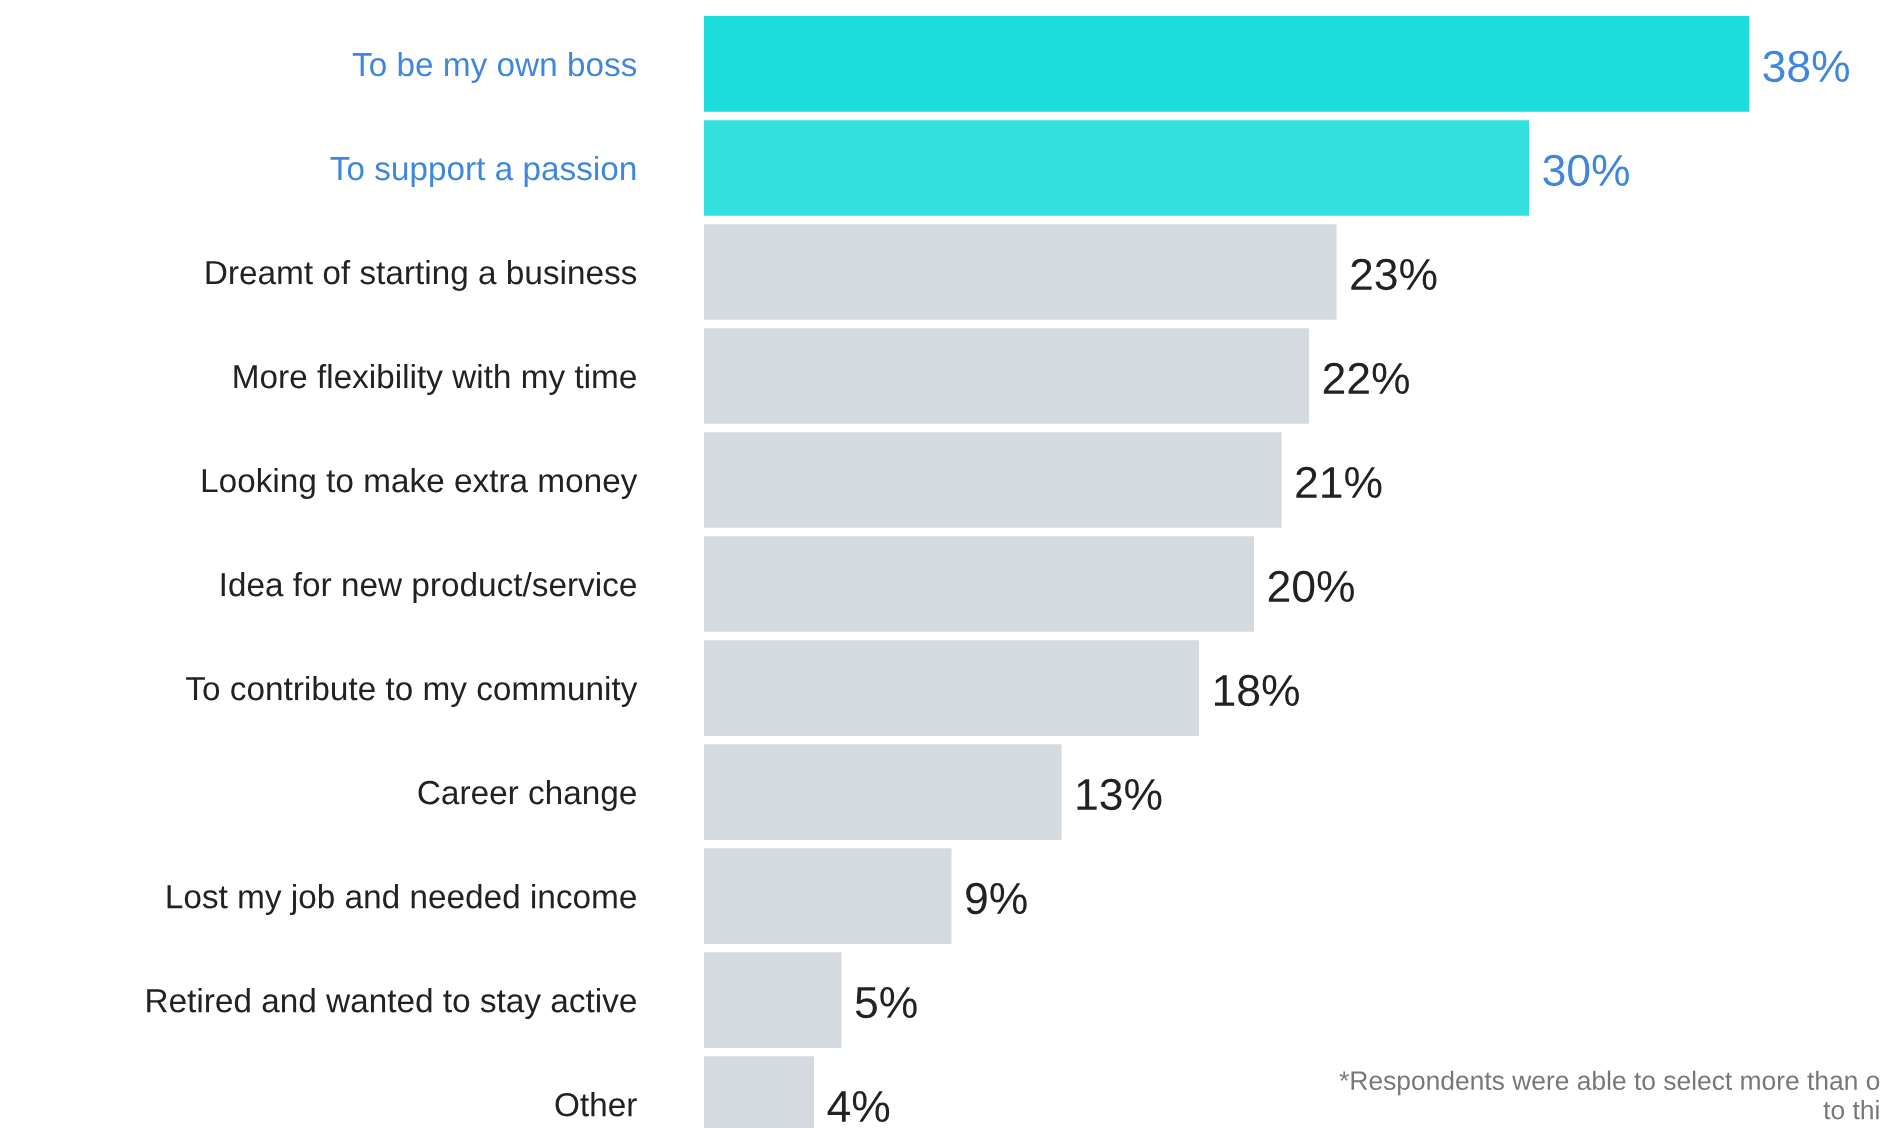  I want to click on y-tick-label: Lost my job and needed income, so click(401, 899).